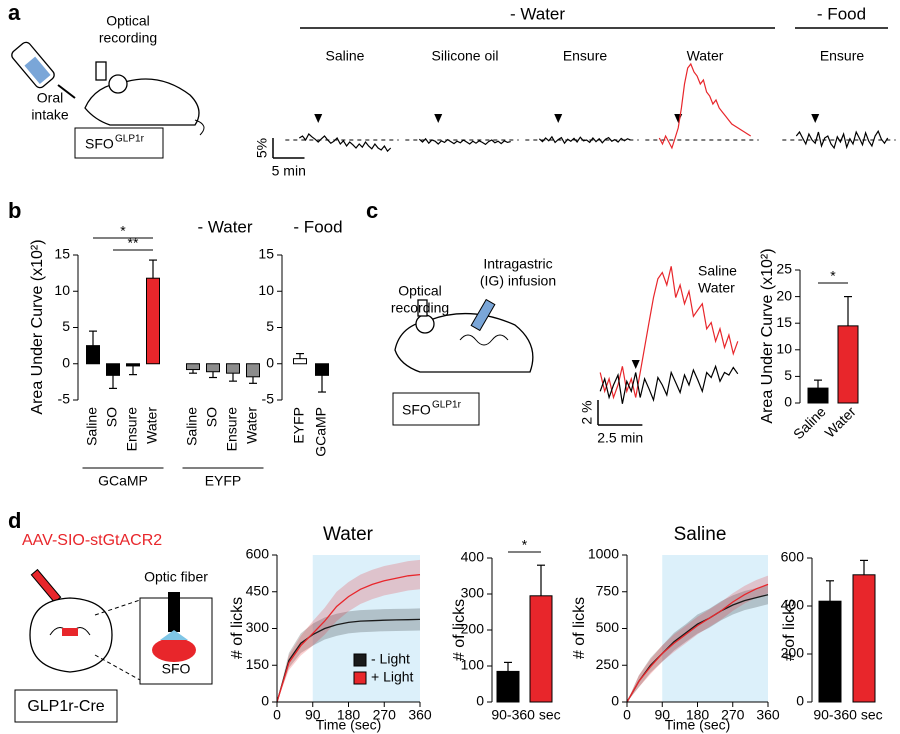 The width and height of the screenshot is (900, 734). What do you see at coordinates (518, 281) in the screenshot?
I see `diagram-label: (IG) infusion` at bounding box center [518, 281].